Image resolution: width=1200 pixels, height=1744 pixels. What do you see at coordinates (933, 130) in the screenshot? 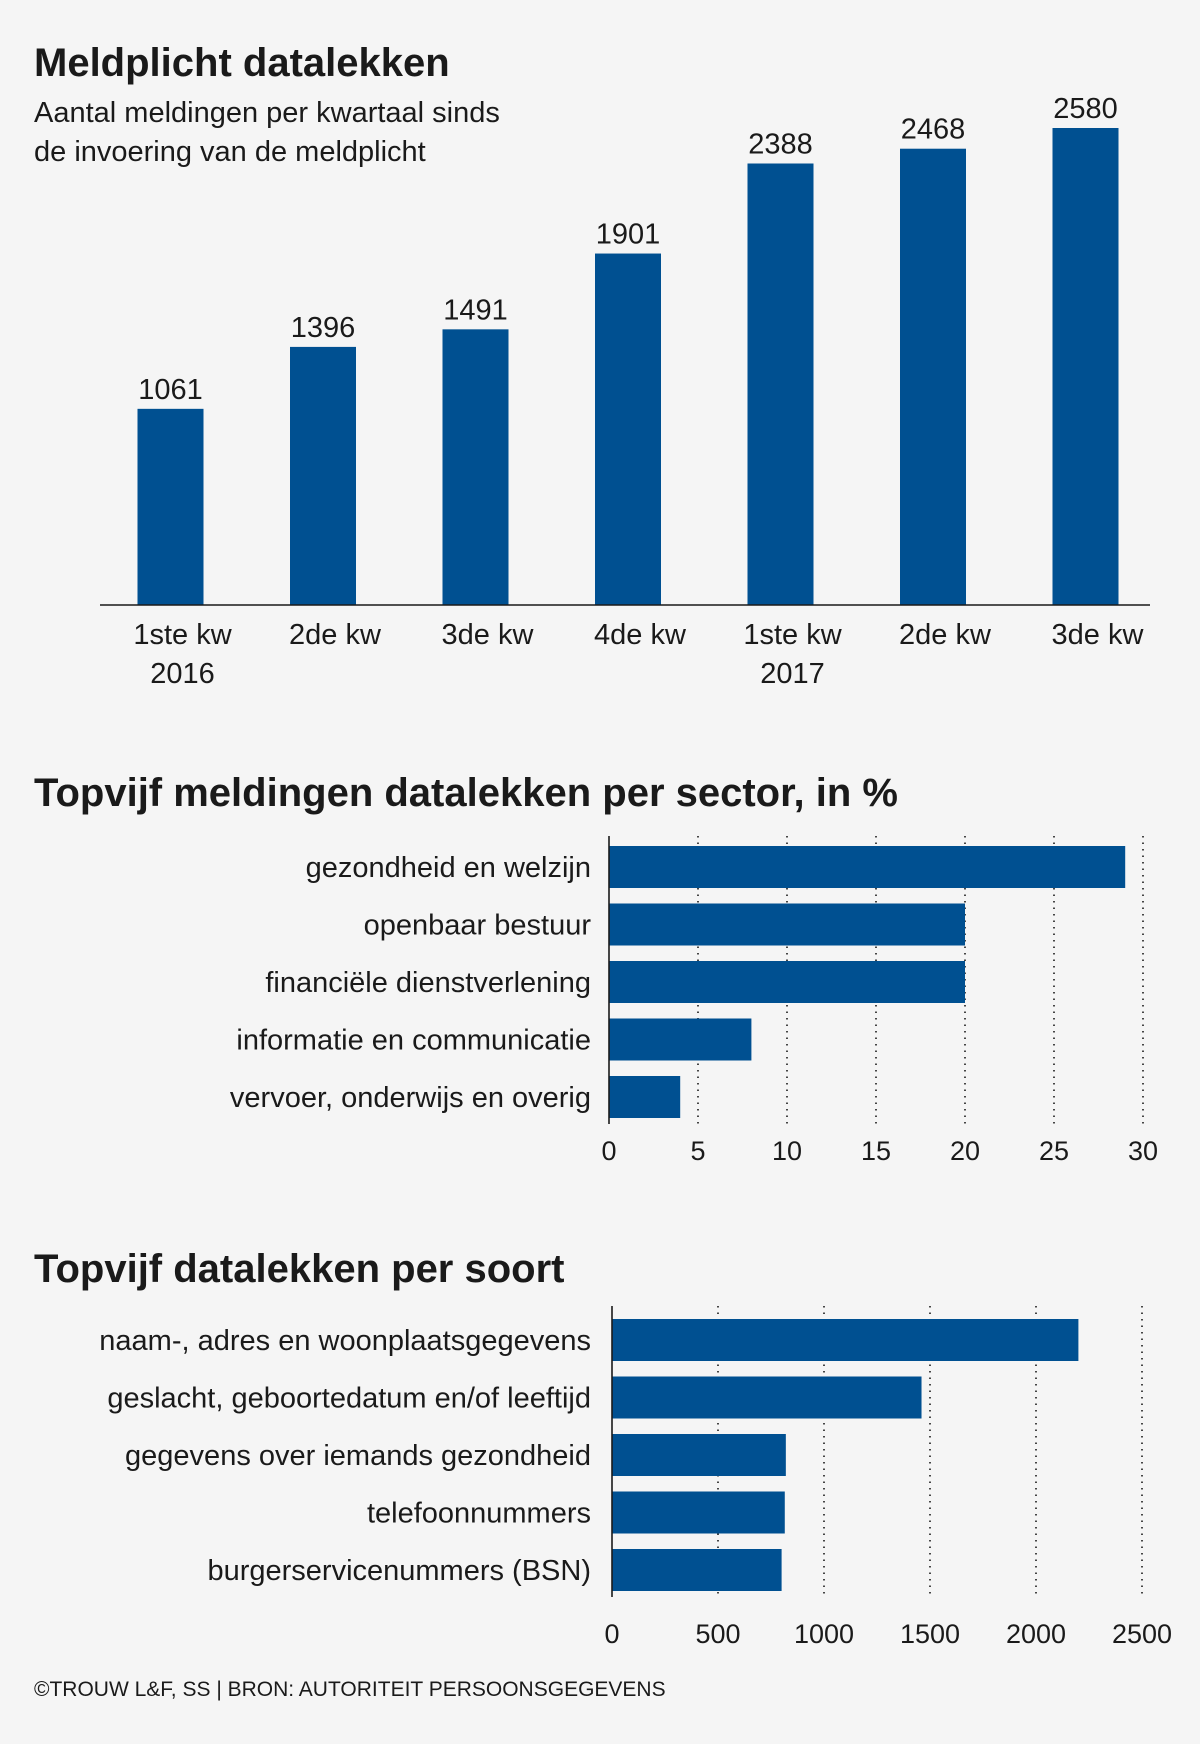
I see `quarter-bar-value-label: 2468` at bounding box center [933, 130].